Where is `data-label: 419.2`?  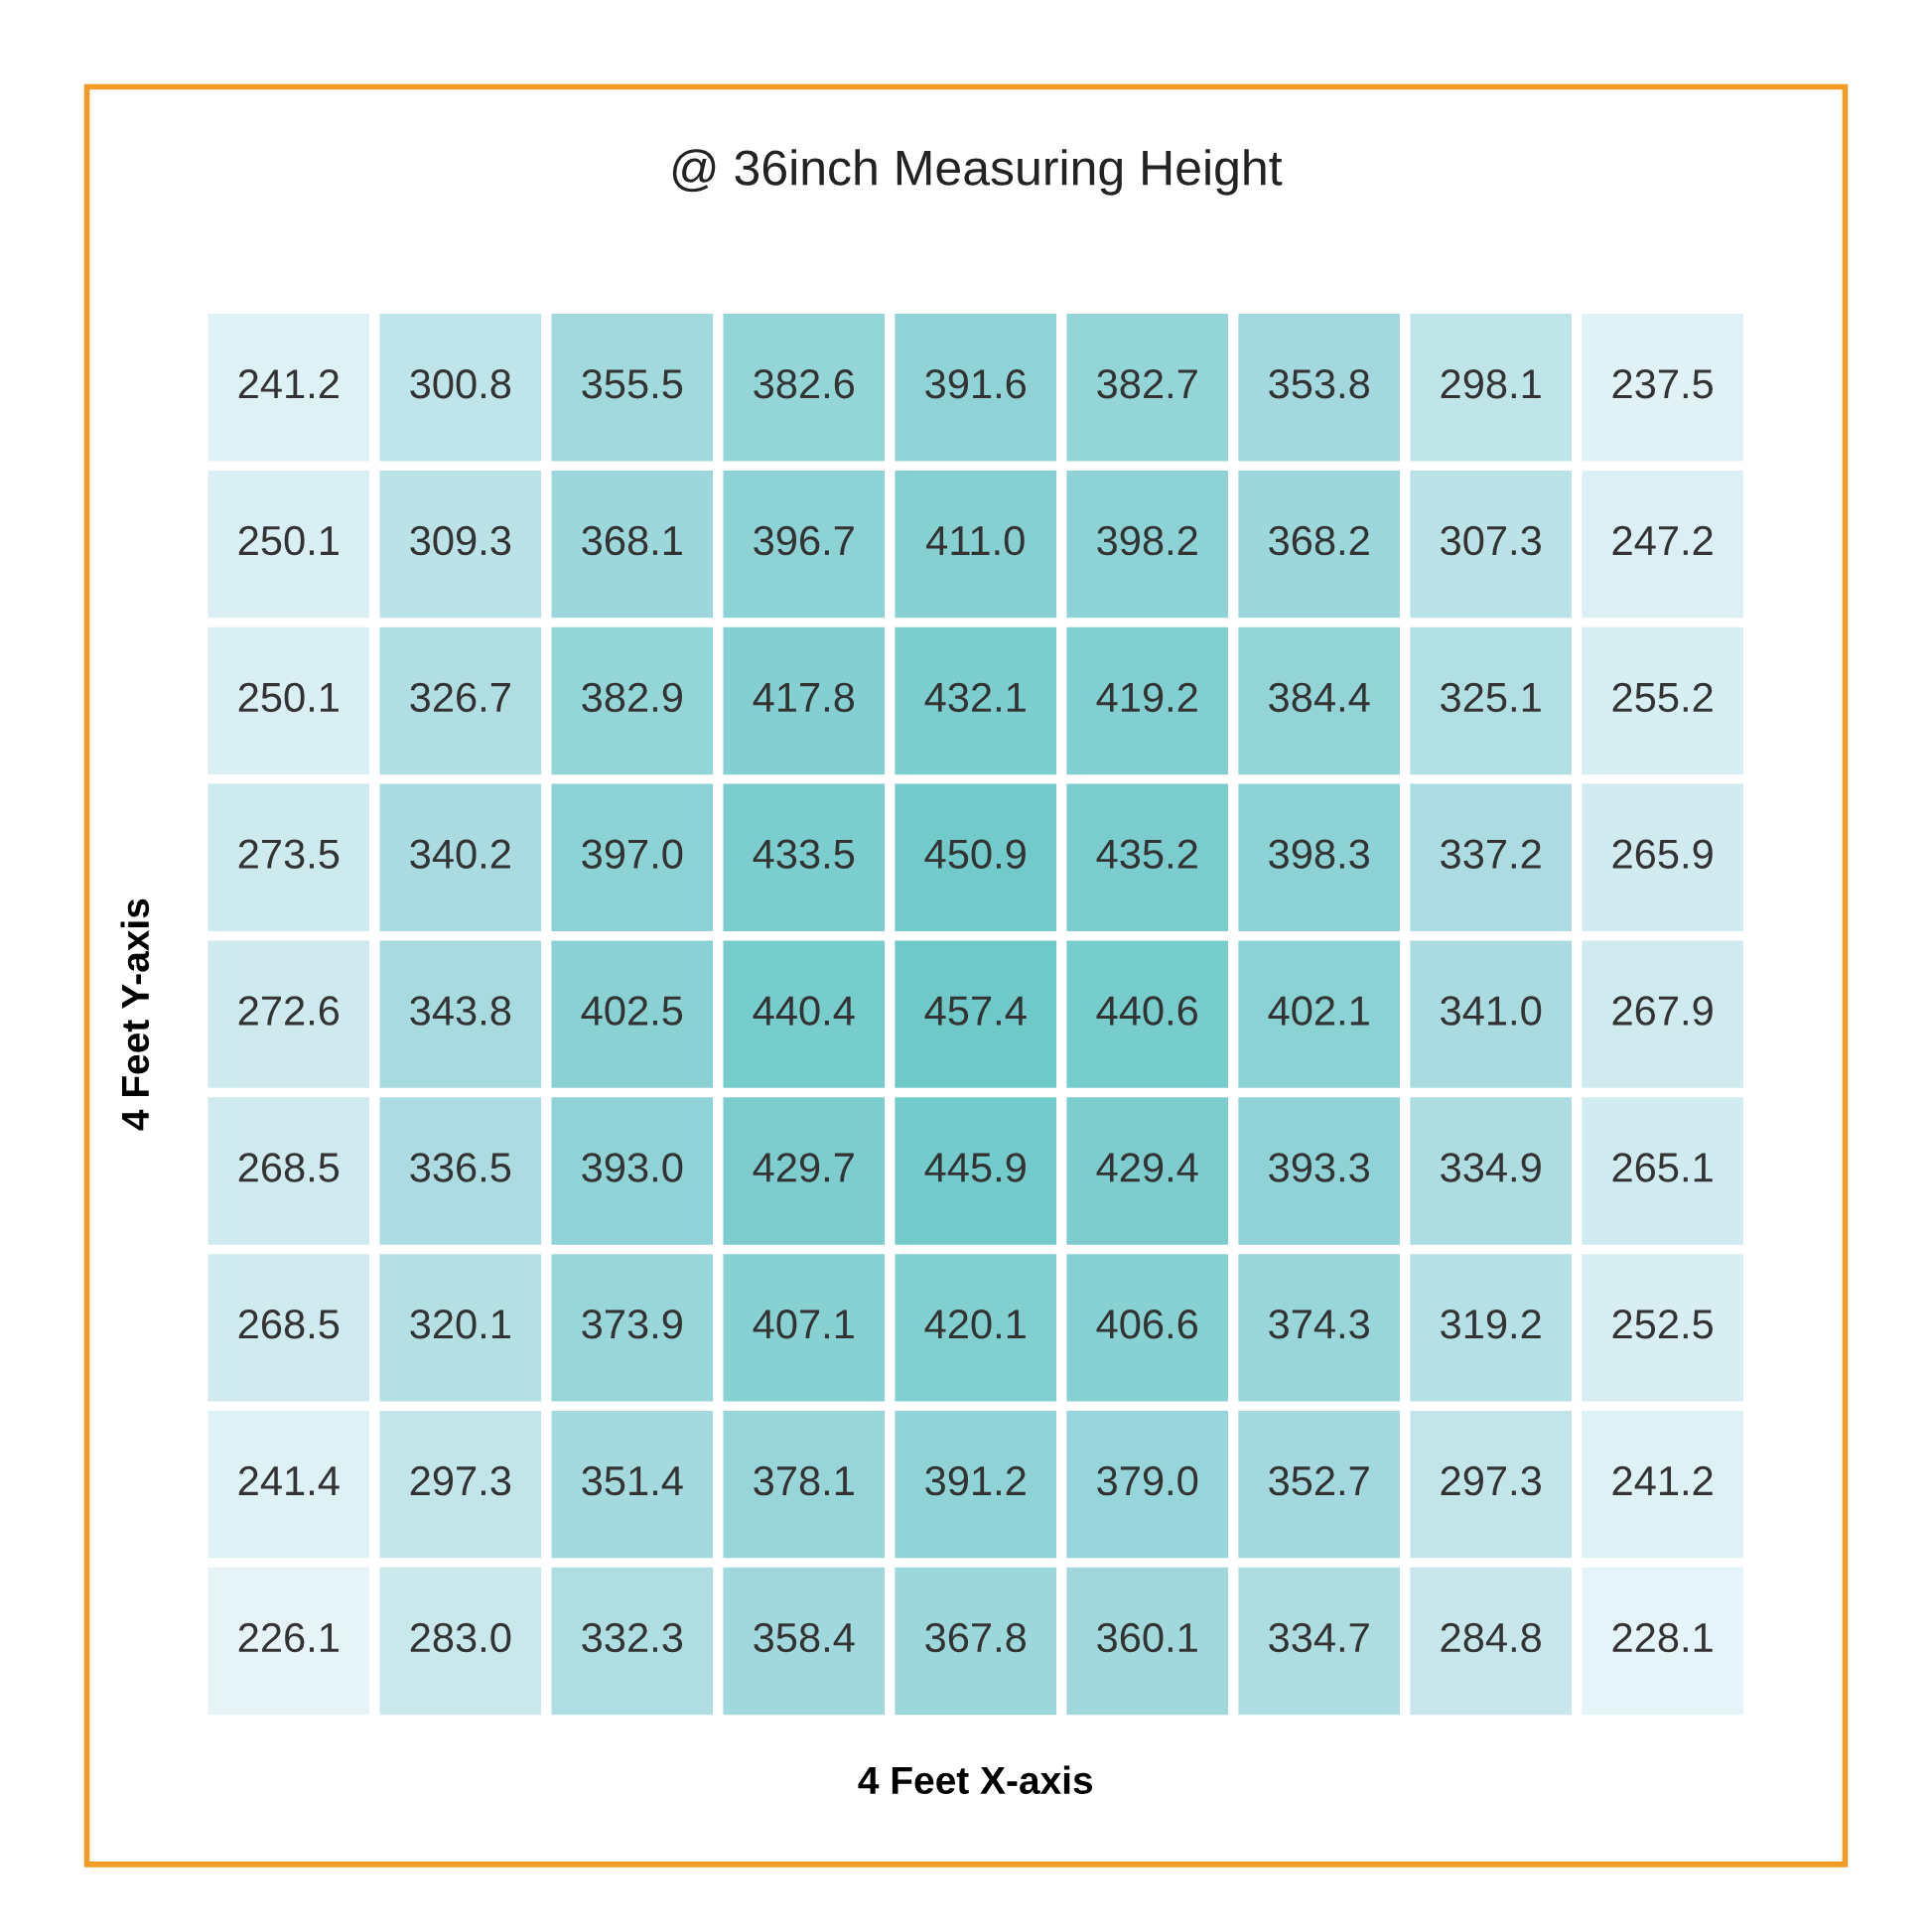
data-label: 419.2 is located at coordinates (1146, 698).